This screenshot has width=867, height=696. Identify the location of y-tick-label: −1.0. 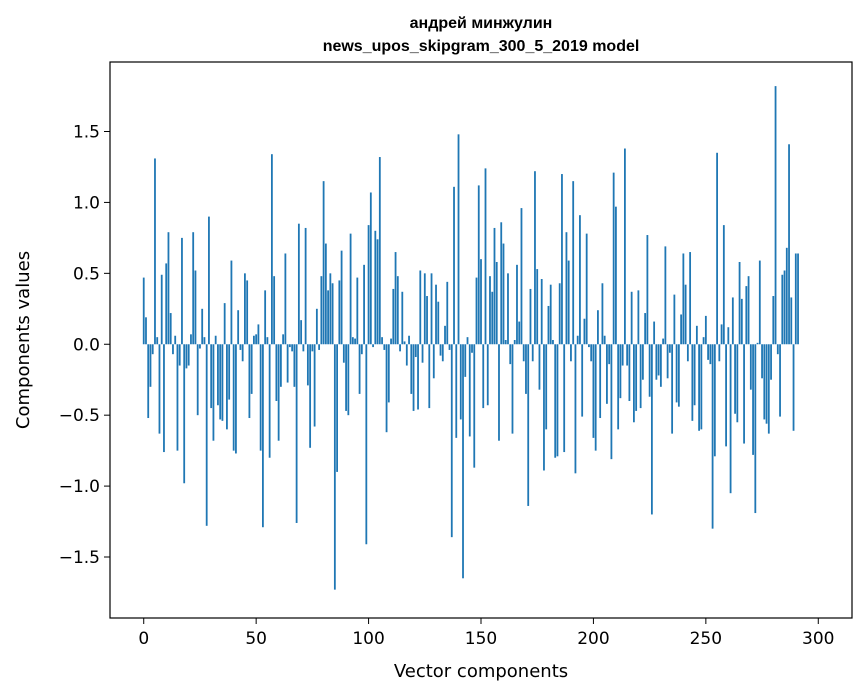
(79, 487).